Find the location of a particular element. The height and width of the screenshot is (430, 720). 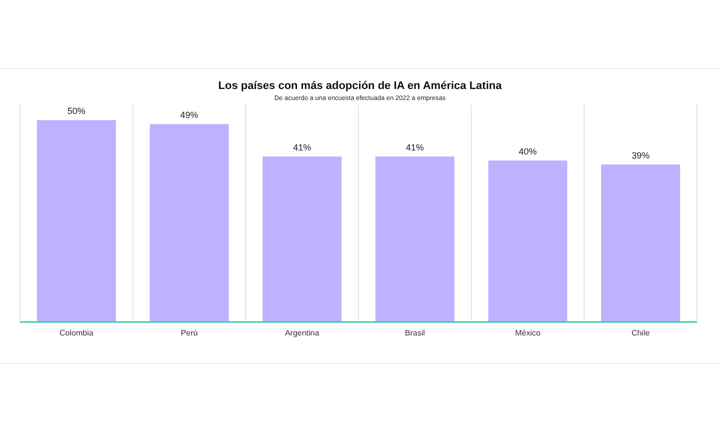

data-label: 49% is located at coordinates (189, 115).